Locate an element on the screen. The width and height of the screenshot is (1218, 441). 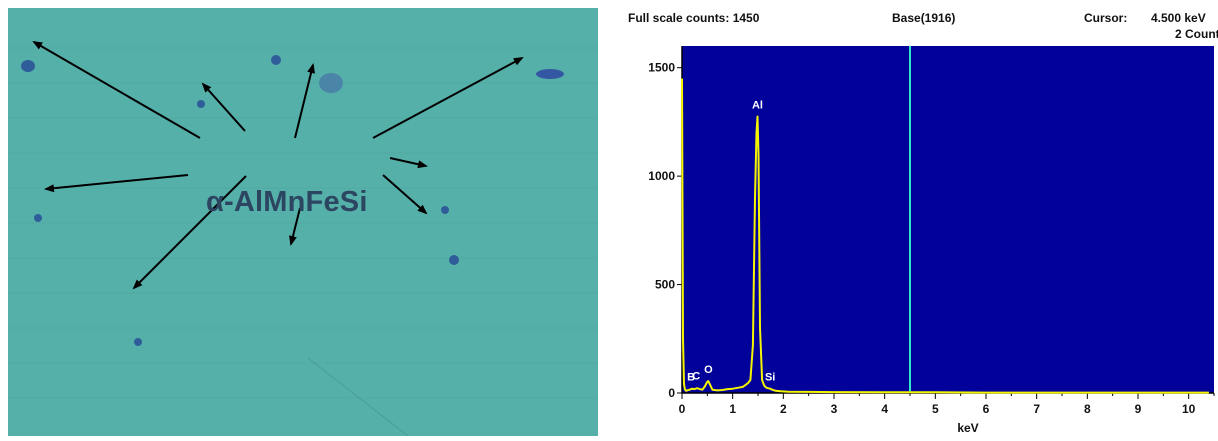
x-tick-label: 5 is located at coordinates (935, 409).